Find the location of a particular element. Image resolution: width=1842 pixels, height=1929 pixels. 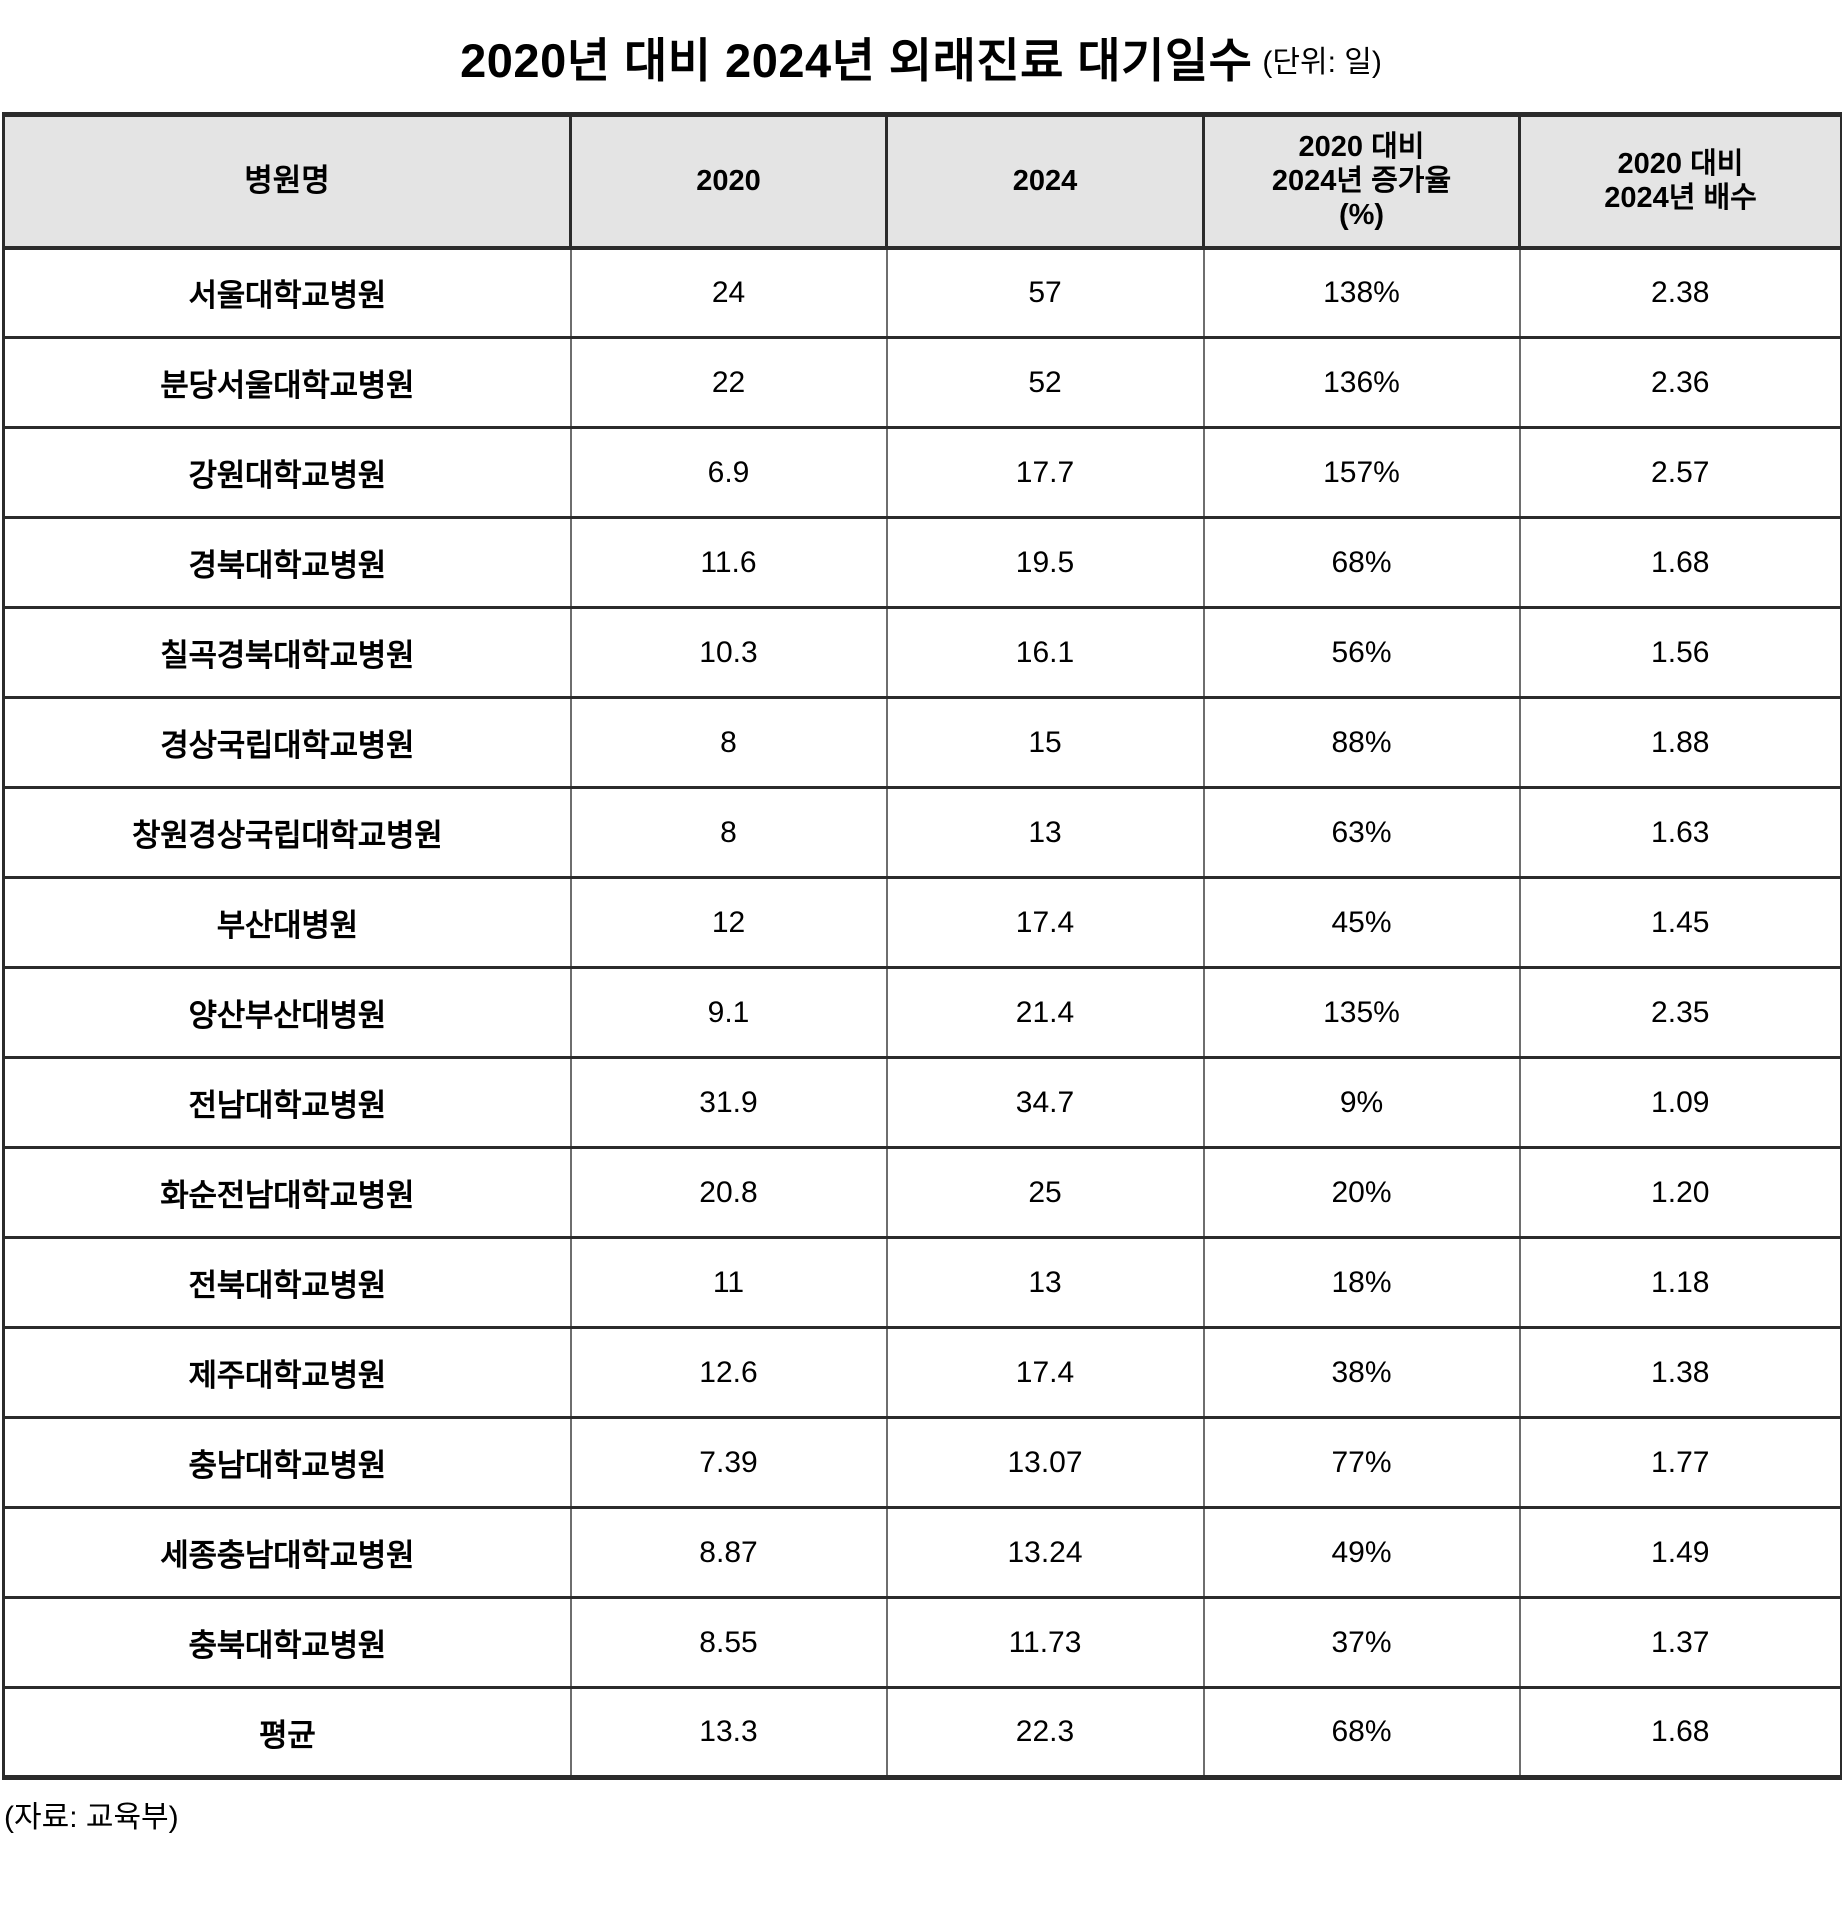

cell-2020: 7.39 is located at coordinates (729, 1463).